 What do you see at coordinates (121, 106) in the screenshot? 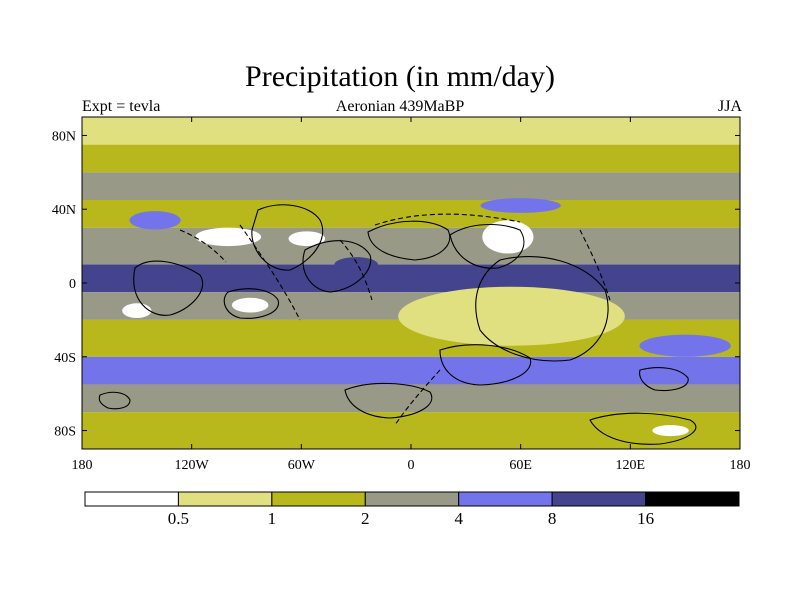
I see `experiment-label: Expt = tevla` at bounding box center [121, 106].